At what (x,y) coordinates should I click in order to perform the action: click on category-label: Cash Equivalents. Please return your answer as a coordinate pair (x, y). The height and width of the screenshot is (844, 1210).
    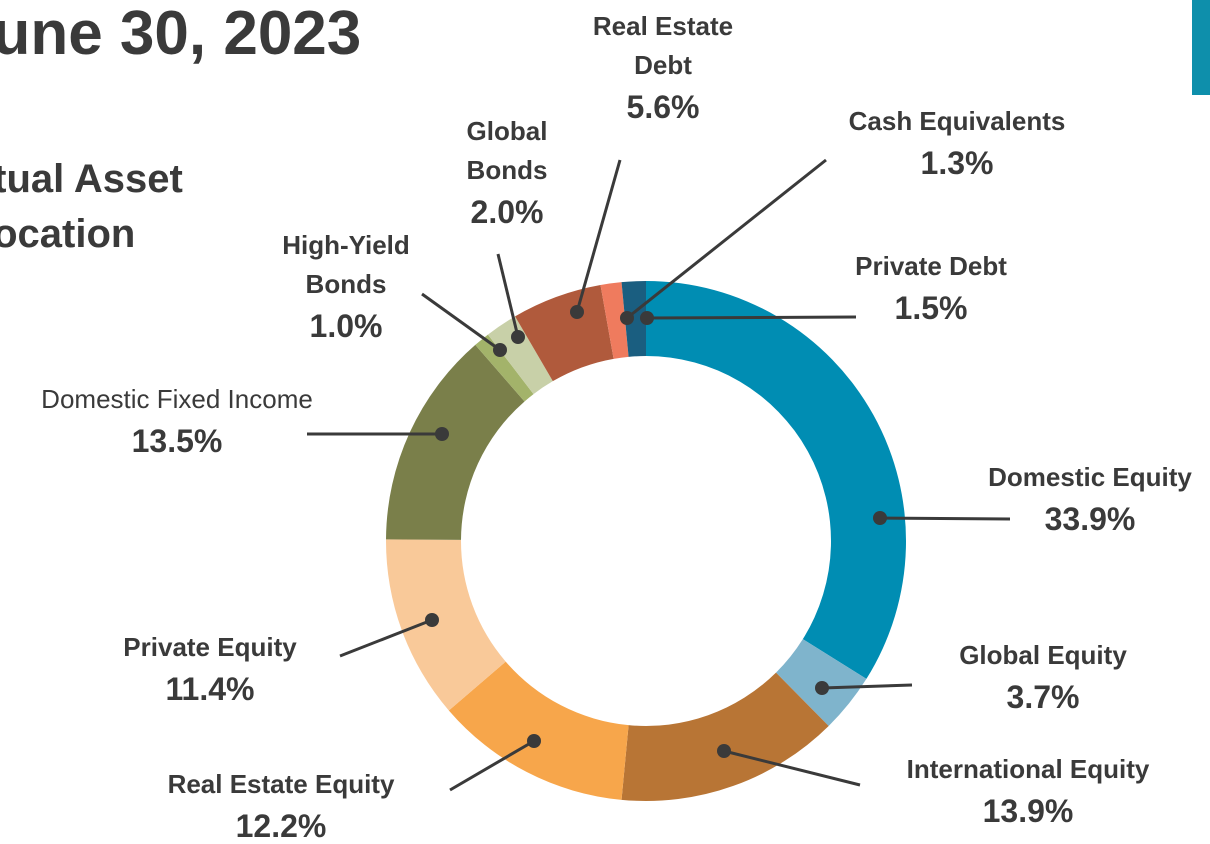
    Looking at the image, I should click on (957, 121).